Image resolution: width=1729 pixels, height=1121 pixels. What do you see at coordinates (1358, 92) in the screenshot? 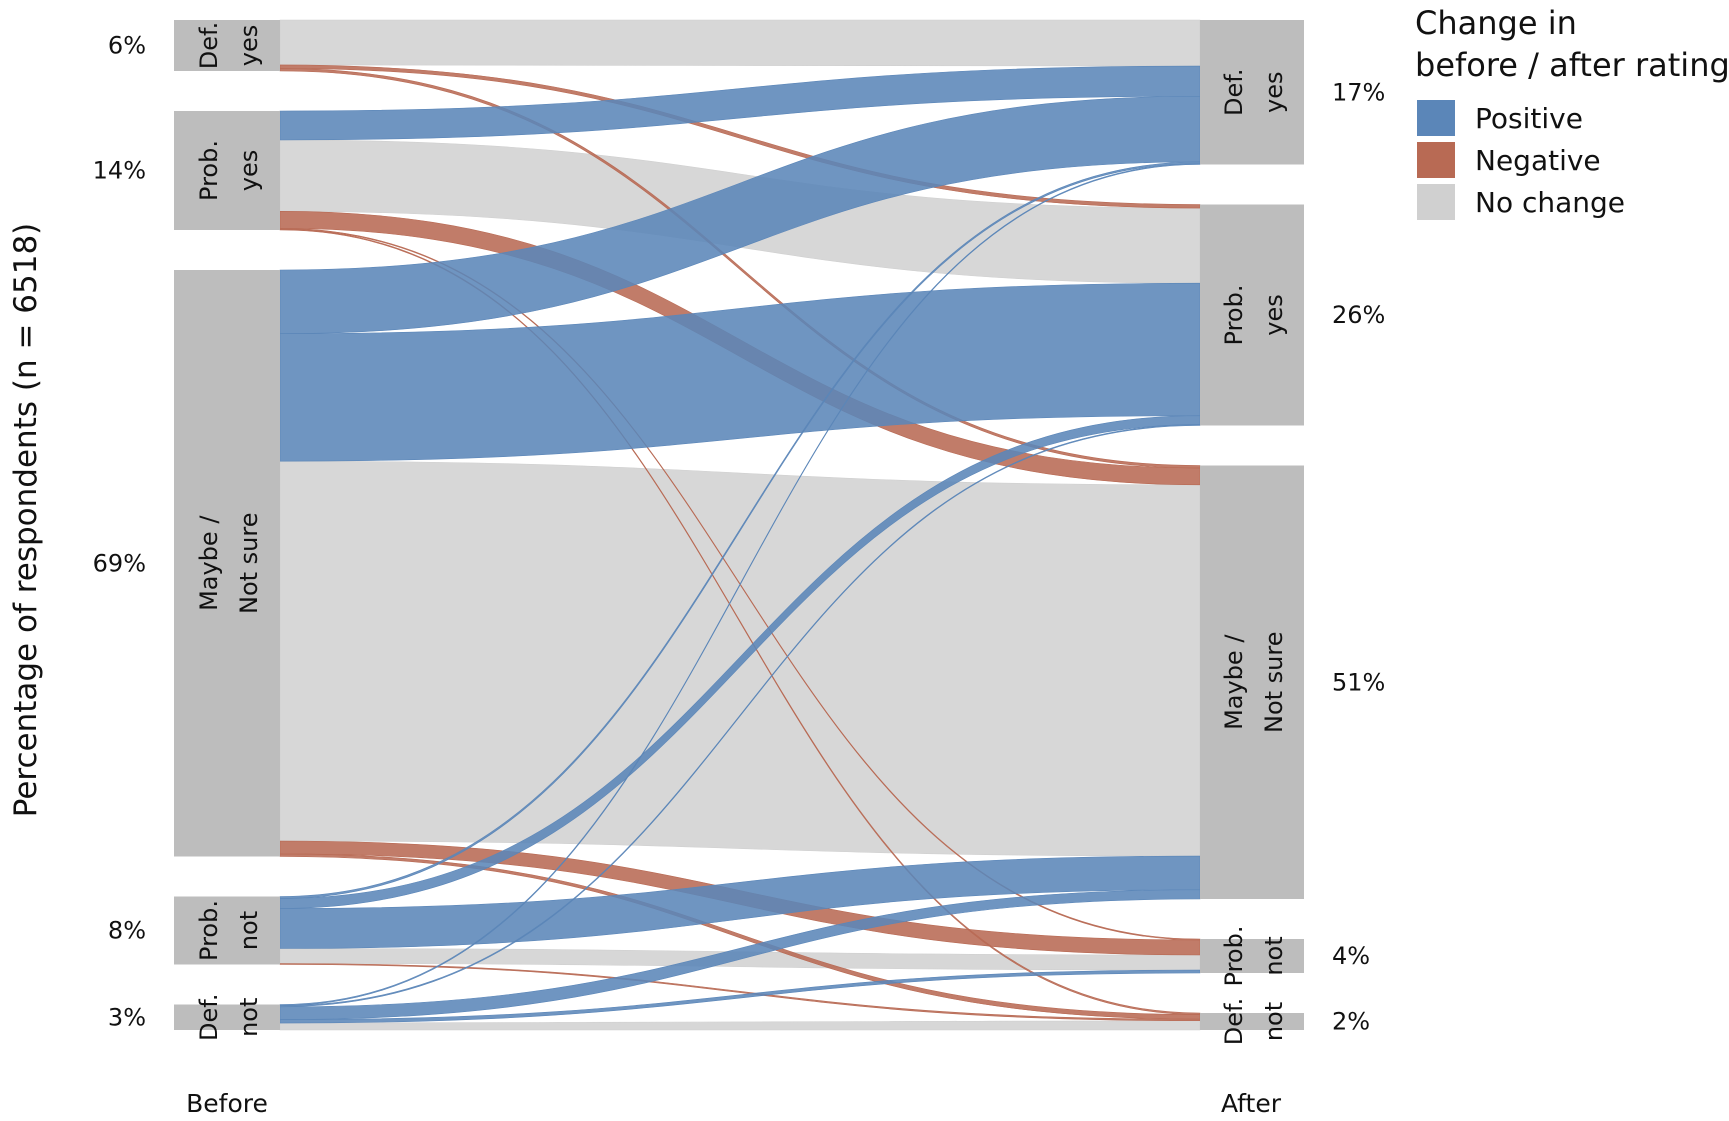
I see `pct-label-after-0: 17%` at bounding box center [1358, 92].